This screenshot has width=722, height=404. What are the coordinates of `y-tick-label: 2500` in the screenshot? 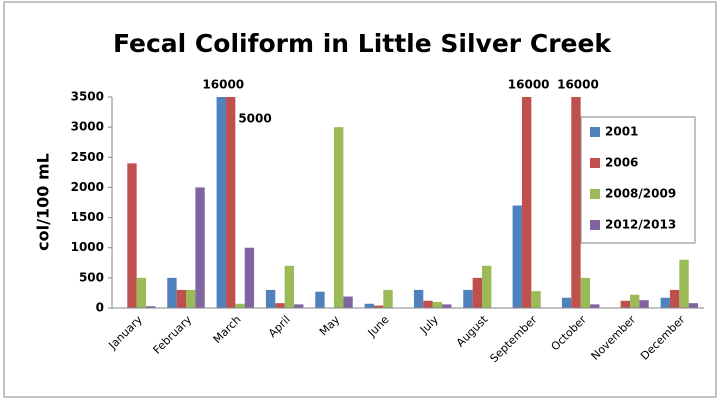 It's located at (87, 157).